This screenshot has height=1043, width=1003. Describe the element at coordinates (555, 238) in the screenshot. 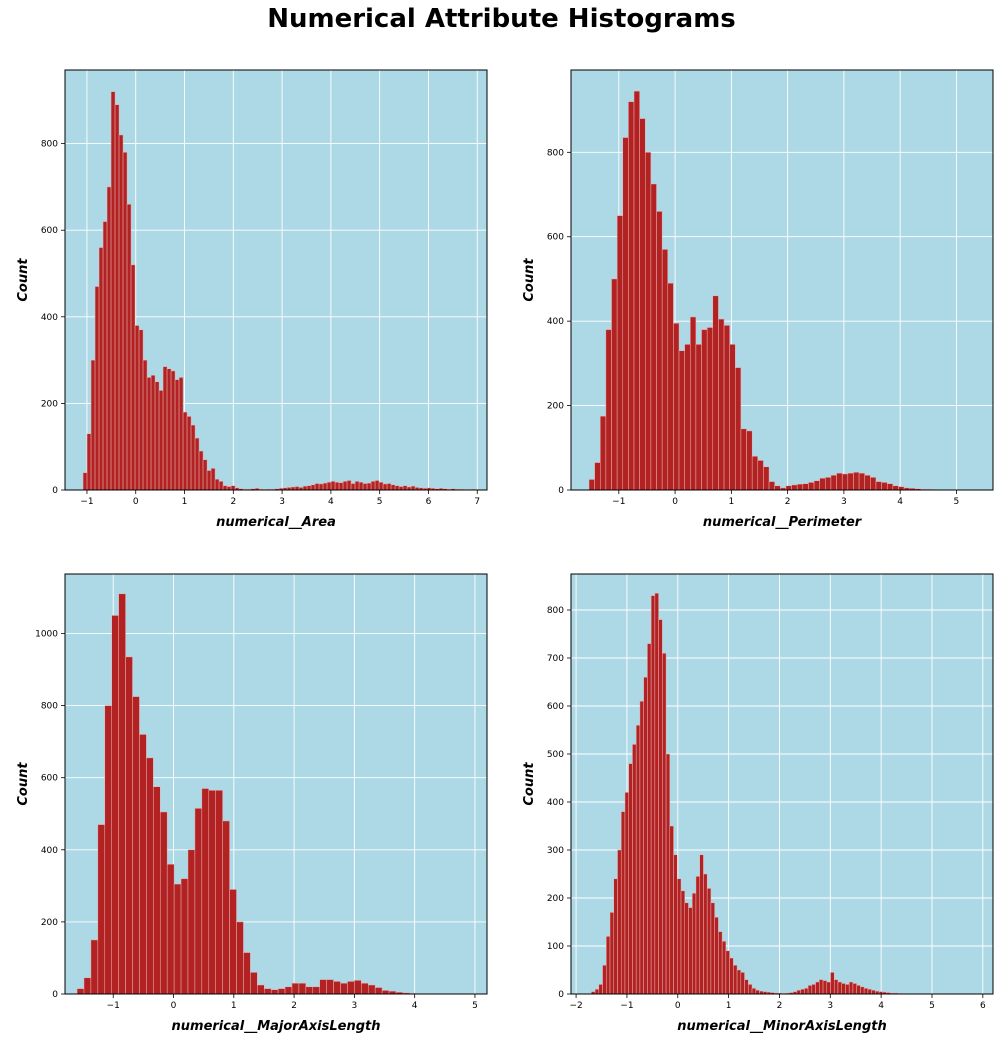

I see `y-tick-label: 600` at that location.